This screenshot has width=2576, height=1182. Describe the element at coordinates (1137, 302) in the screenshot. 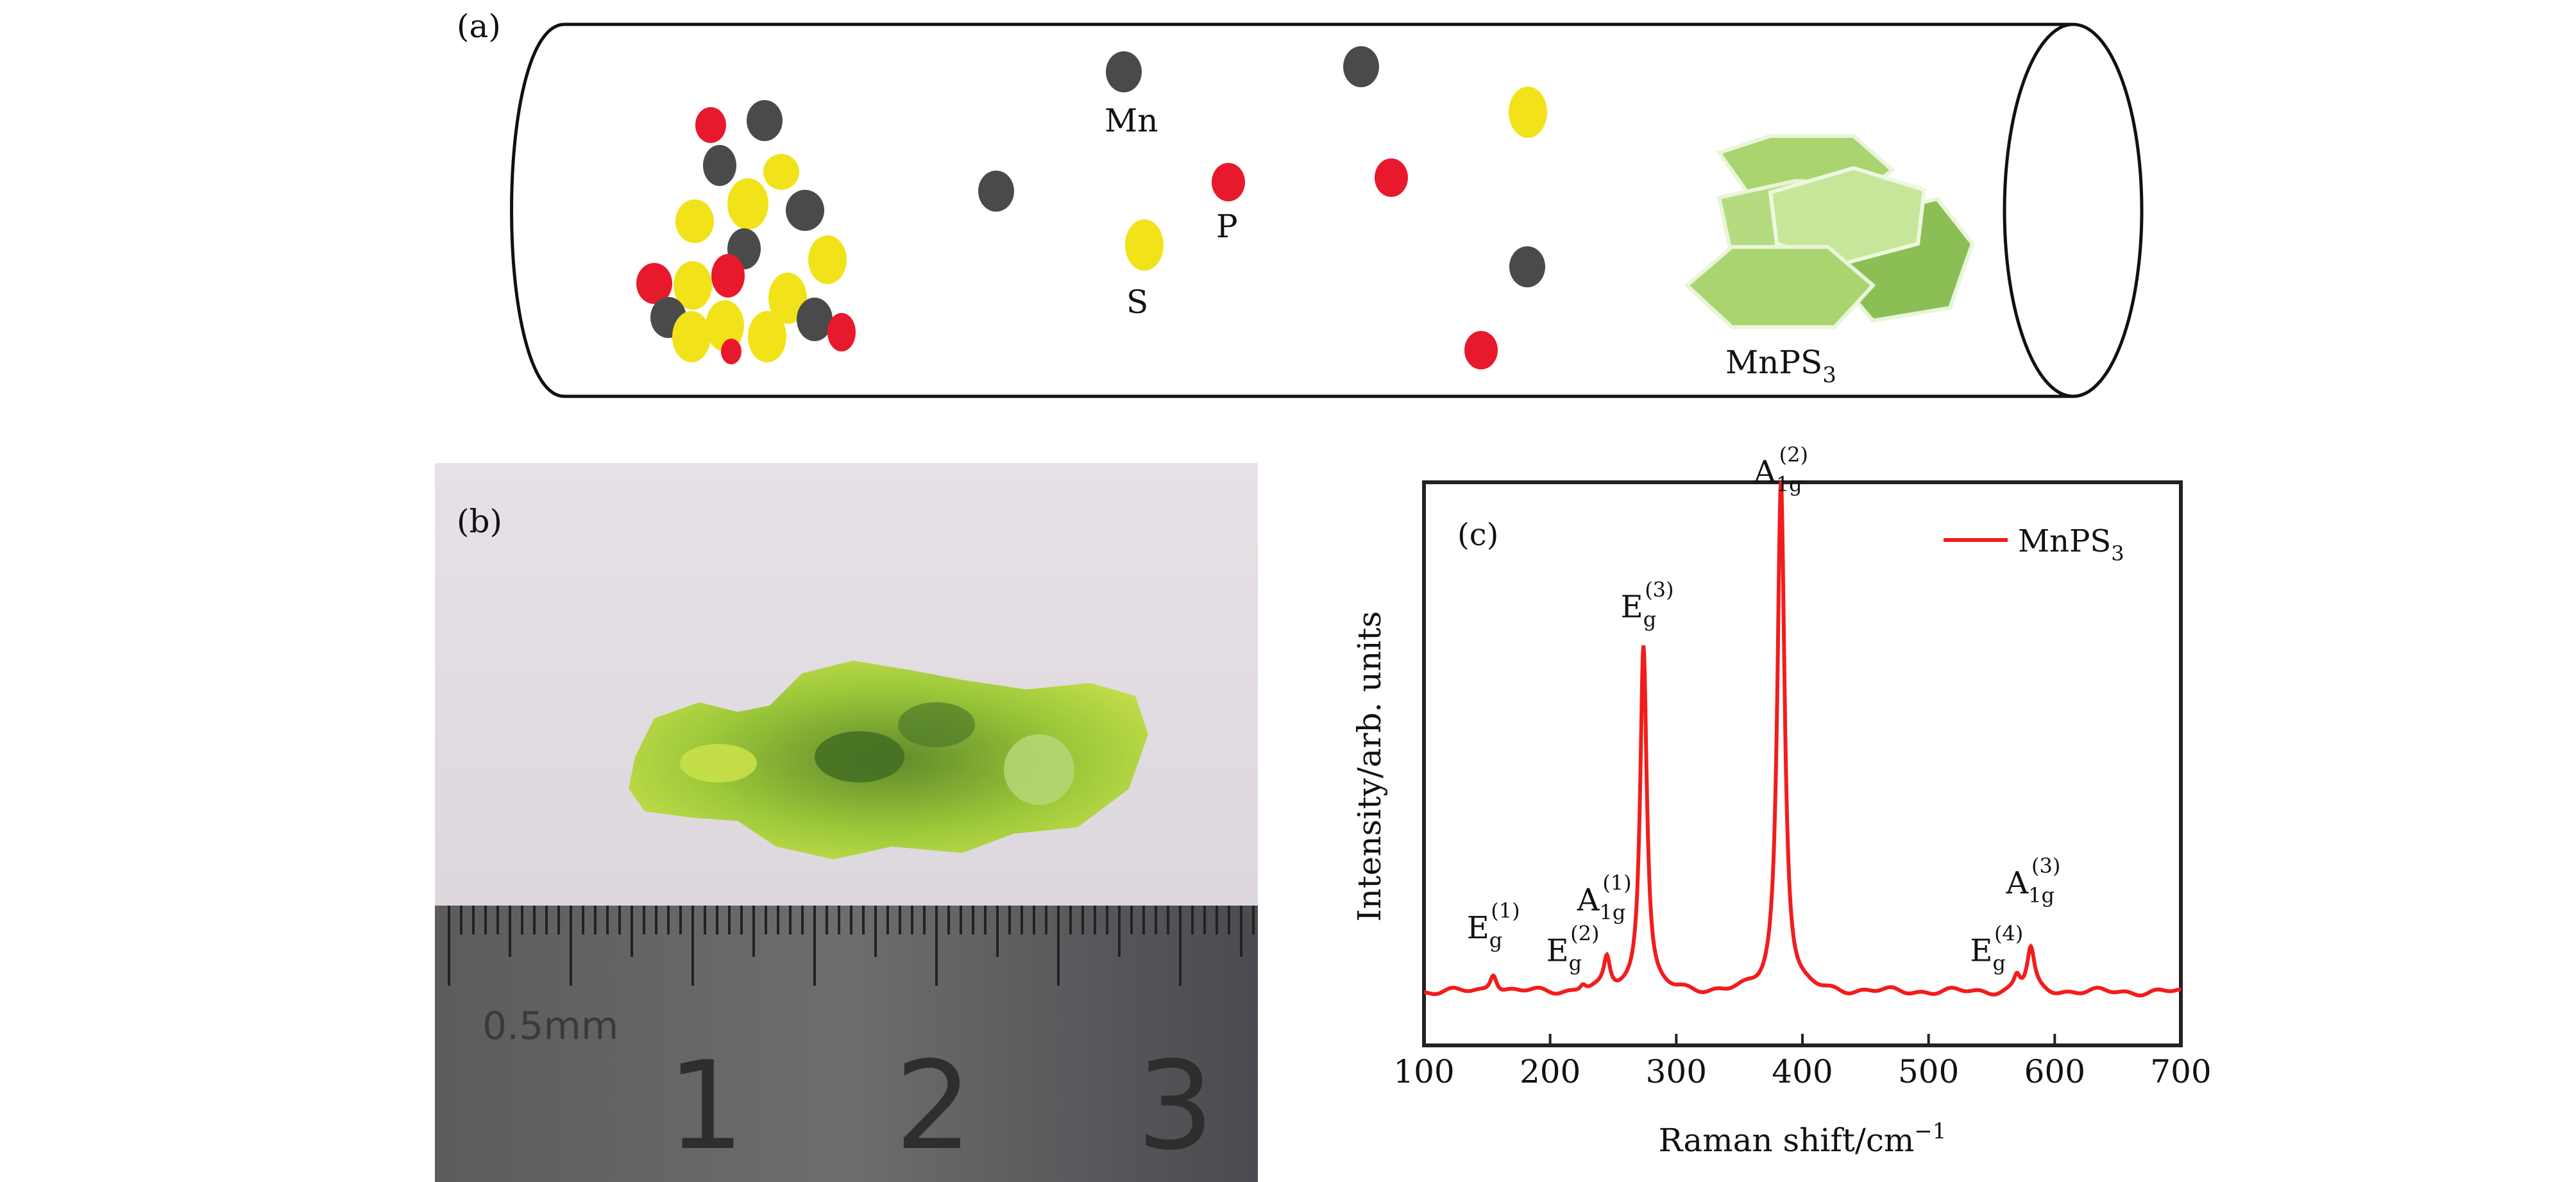

I see `s-label: S` at that location.